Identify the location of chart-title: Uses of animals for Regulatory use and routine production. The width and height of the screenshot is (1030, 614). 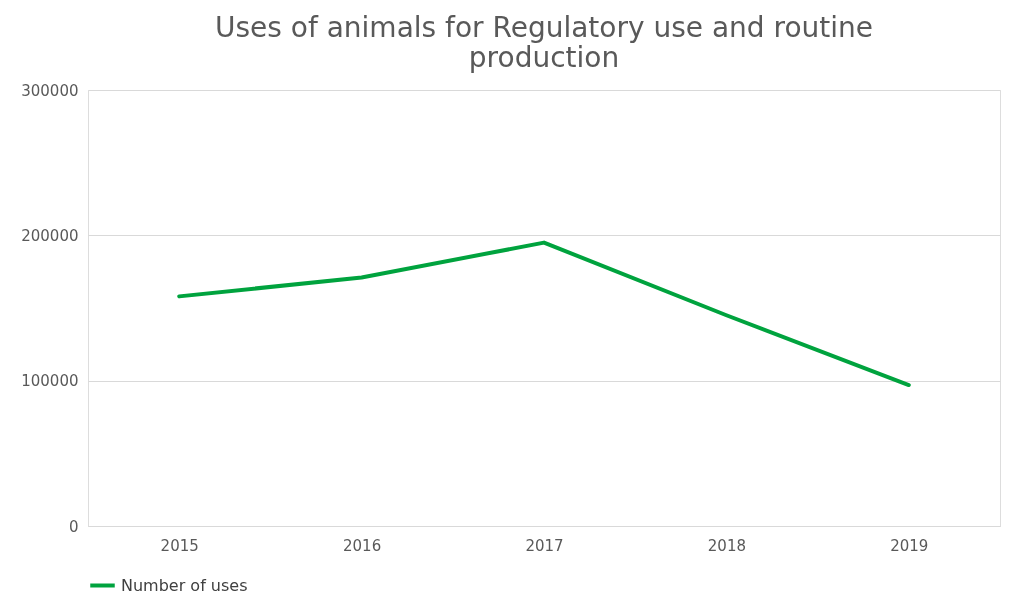
(544, 42).